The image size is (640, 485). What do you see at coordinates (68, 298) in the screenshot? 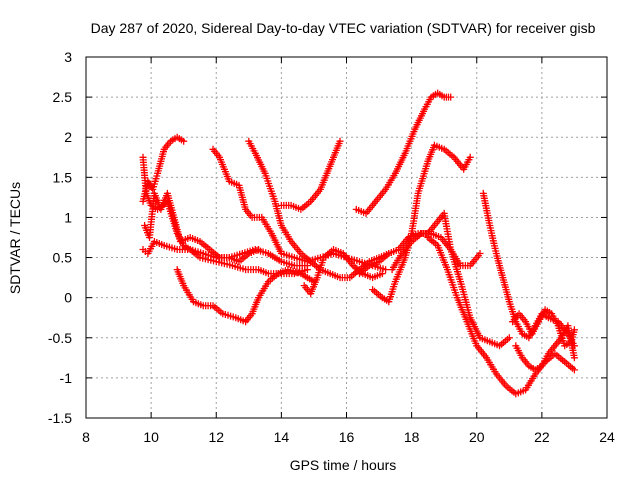
I see `y-tick-label: 0` at bounding box center [68, 298].